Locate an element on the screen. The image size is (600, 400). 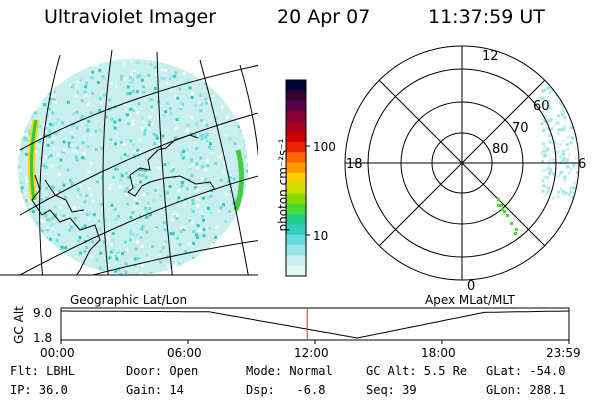
status-glat: GLat: -54.0 is located at coordinates (526, 371).